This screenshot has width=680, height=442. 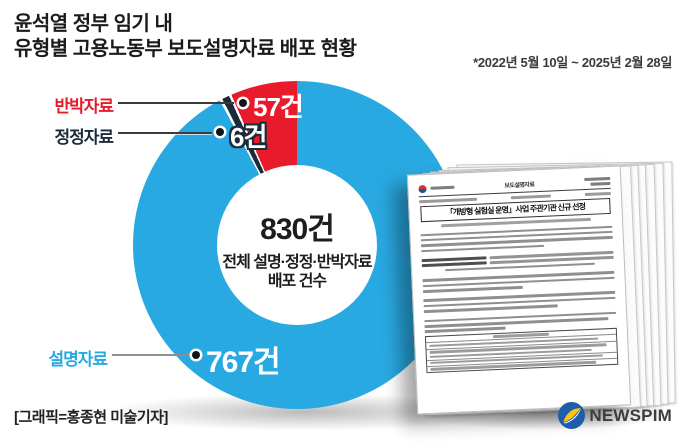 What do you see at coordinates (278, 107) in the screenshot?
I see `value-rebuttal: 57건` at bounding box center [278, 107].